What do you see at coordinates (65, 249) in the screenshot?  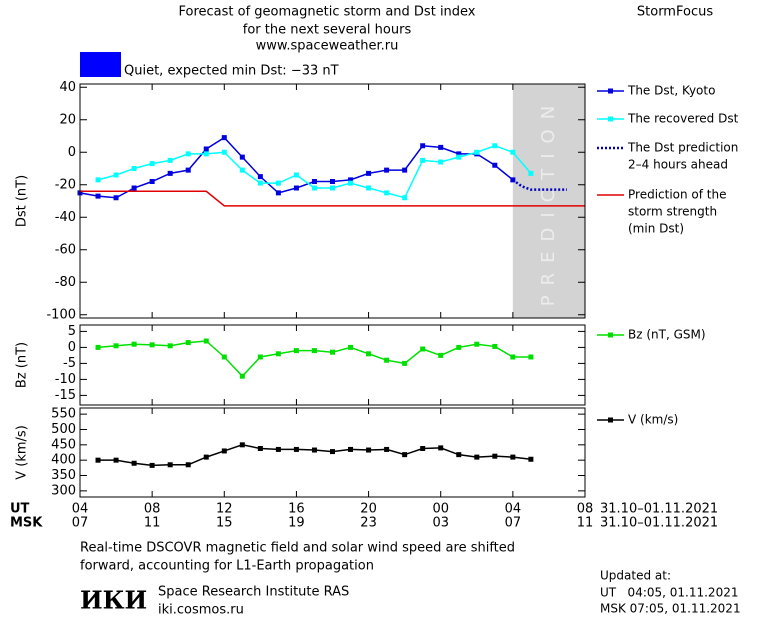 I see `y-tick-label: -60` at bounding box center [65, 249].